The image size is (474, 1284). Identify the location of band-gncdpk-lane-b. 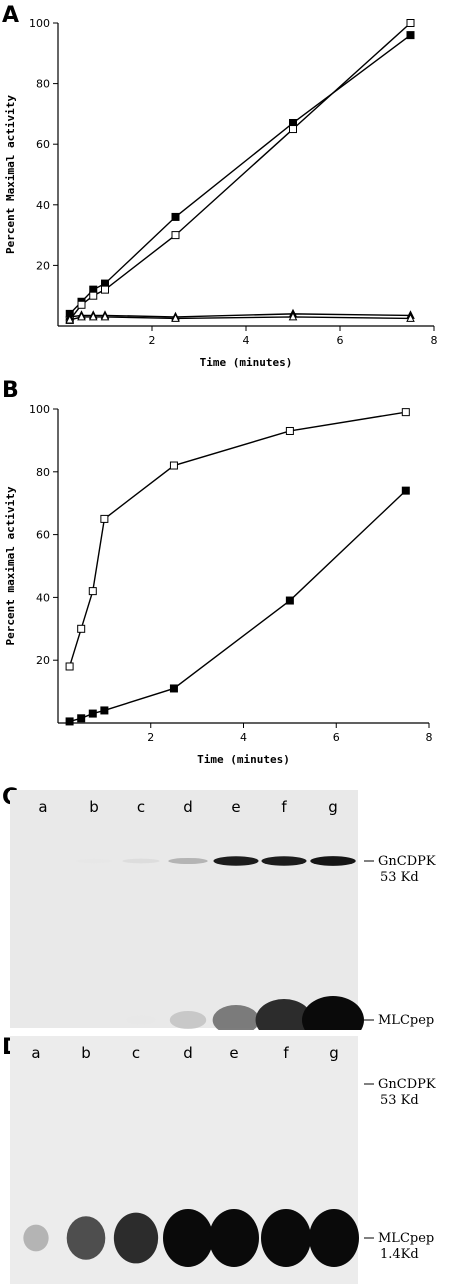
(94, 861).